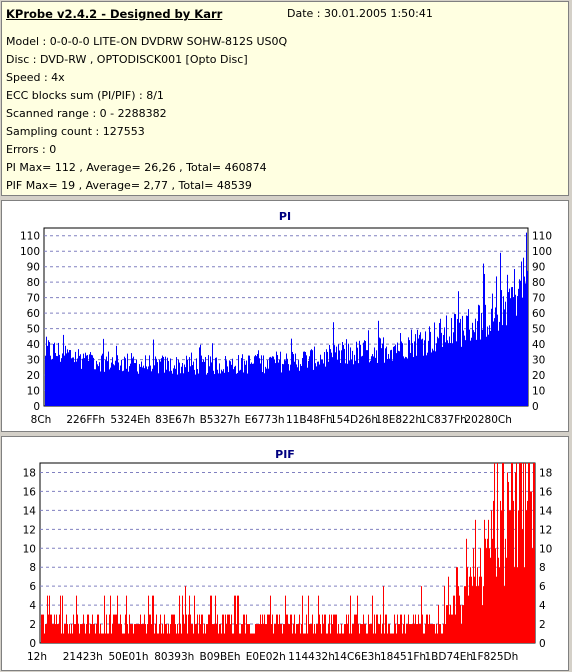 The image size is (572, 672). What do you see at coordinates (30, 511) in the screenshot?
I see `pif-y-tick-left: 14` at bounding box center [30, 511].